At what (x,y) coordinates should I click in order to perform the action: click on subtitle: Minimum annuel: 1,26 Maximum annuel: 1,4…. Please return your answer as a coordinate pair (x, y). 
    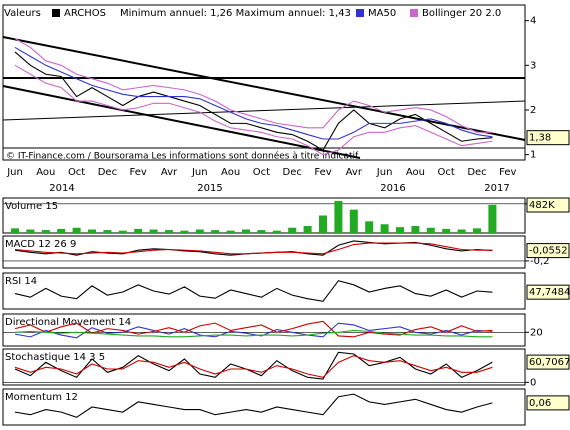
    Looking at the image, I should click on (235, 13).